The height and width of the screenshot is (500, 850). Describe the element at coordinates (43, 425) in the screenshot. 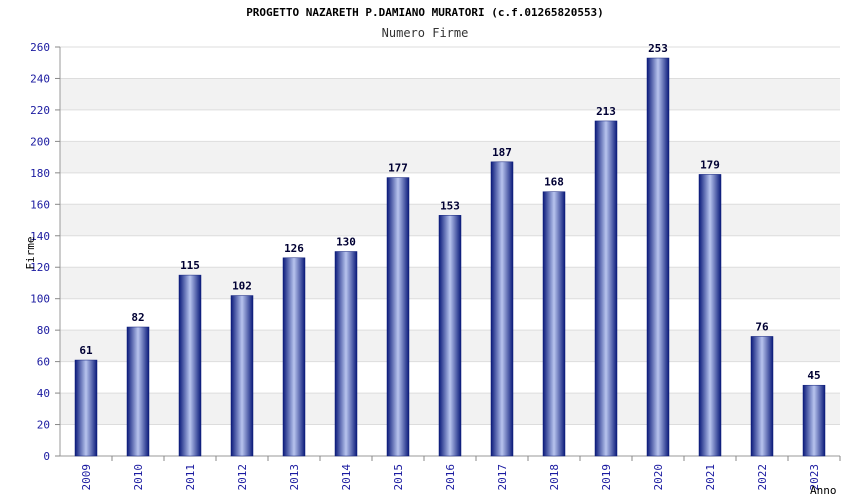

I see `y-tick-label: 20` at that location.